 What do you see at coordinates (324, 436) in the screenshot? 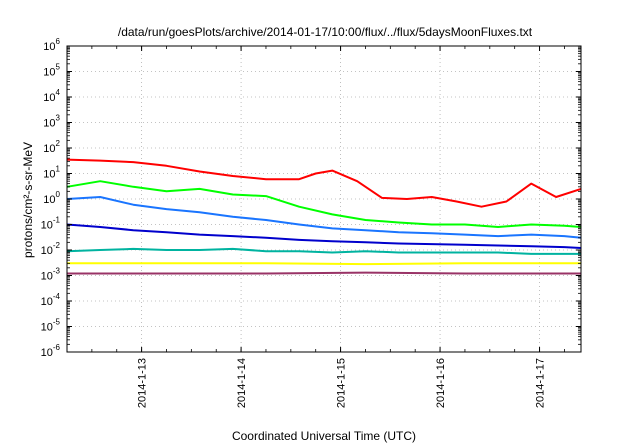
I see `x-axis-title: Coordinated Universal Time (UTC)` at bounding box center [324, 436].